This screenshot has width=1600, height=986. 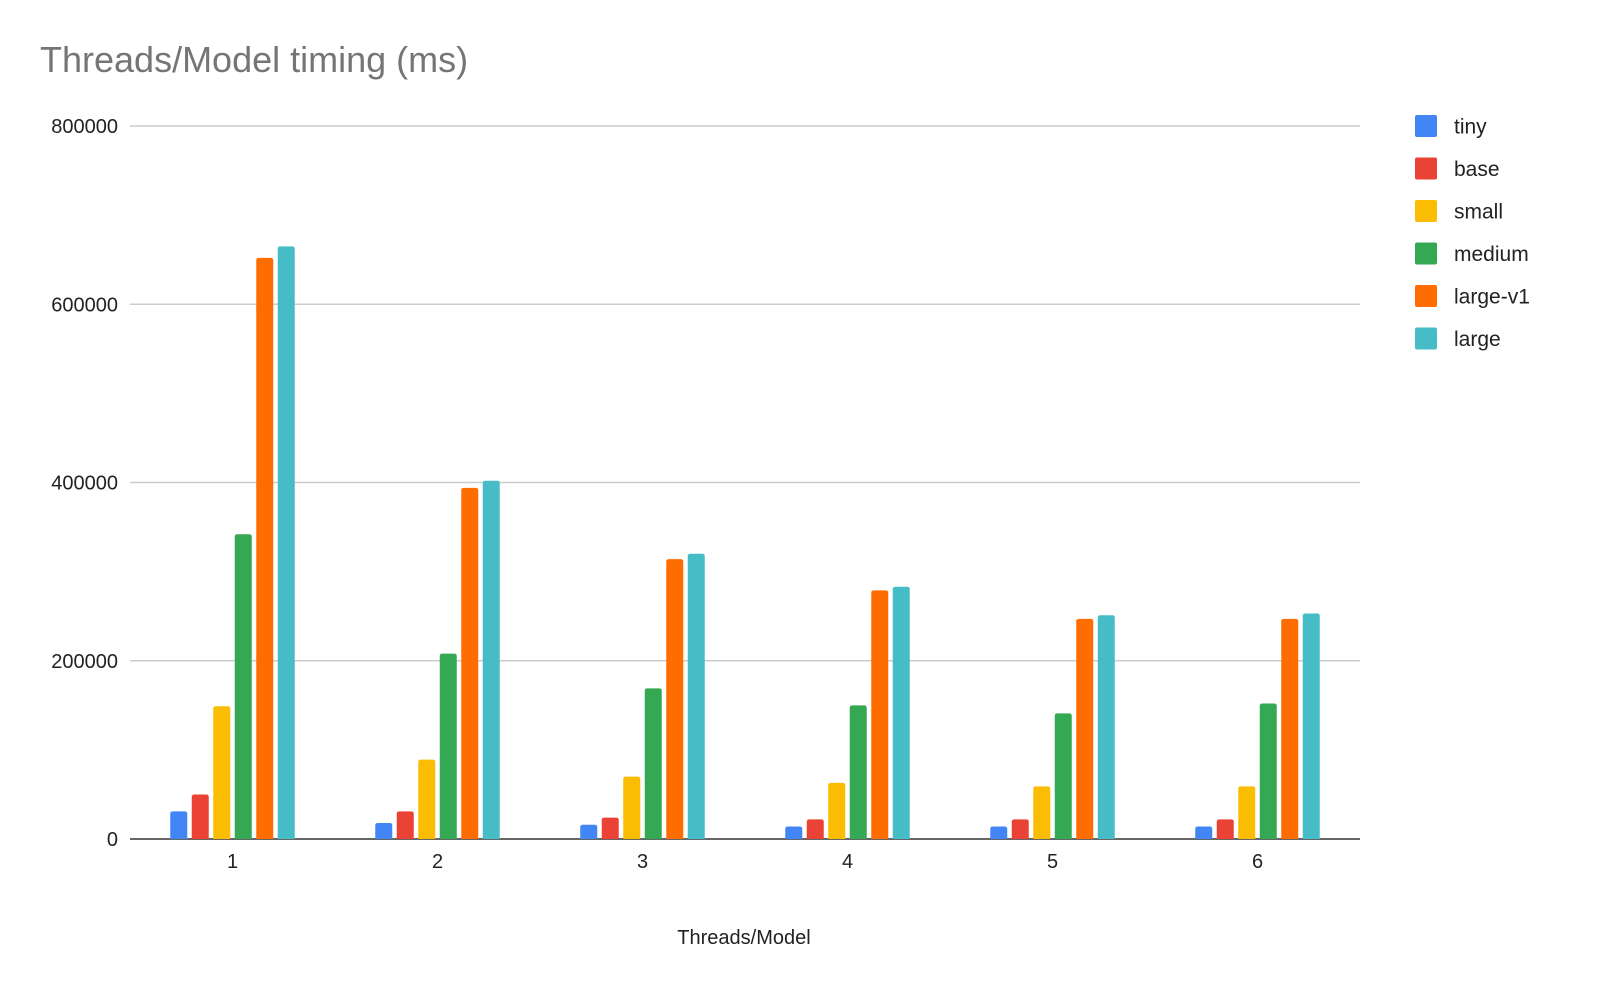 What do you see at coordinates (1470, 127) in the screenshot?
I see `legend-label: tiny` at bounding box center [1470, 127].